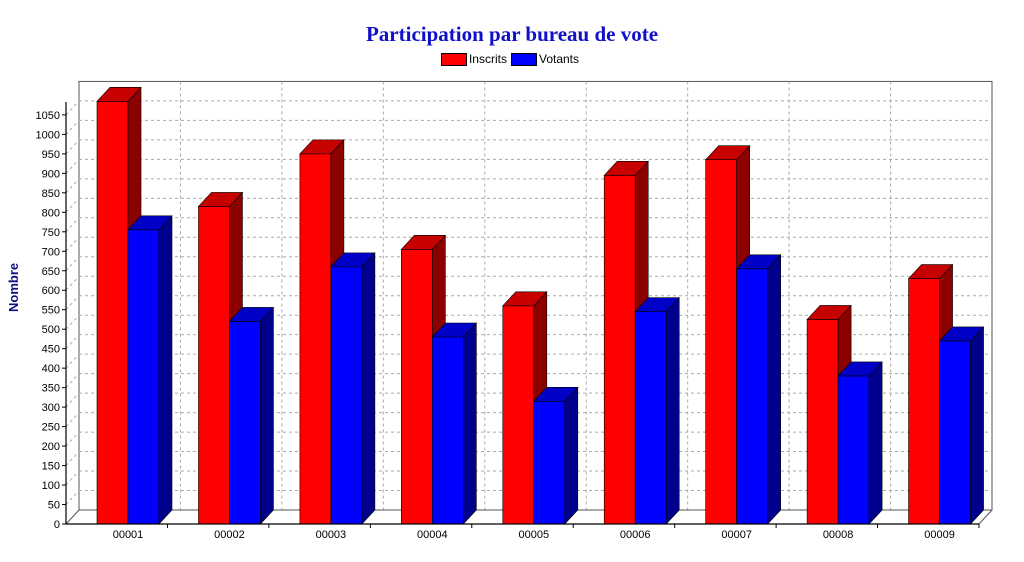 This screenshot has height=562, width=1024. What do you see at coordinates (487, 59) in the screenshot?
I see `legend-label-inscrits: Inscrits` at bounding box center [487, 59].